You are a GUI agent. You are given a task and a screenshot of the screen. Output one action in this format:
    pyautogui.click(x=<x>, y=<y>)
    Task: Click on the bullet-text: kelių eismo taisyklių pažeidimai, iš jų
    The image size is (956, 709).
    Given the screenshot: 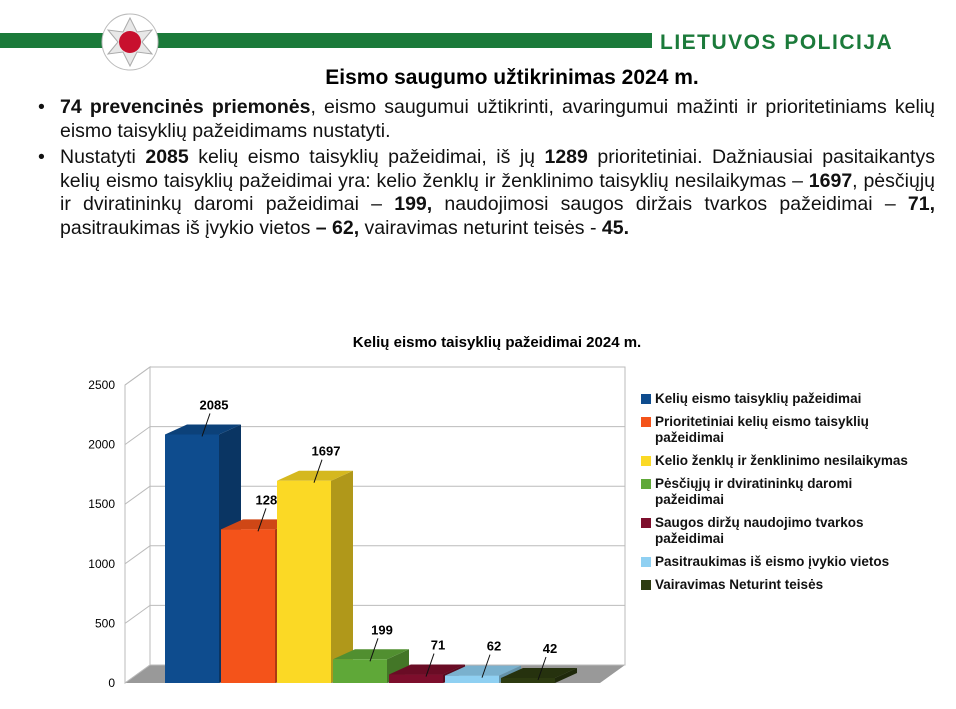 What is the action you would take?
    pyautogui.click(x=366, y=157)
    